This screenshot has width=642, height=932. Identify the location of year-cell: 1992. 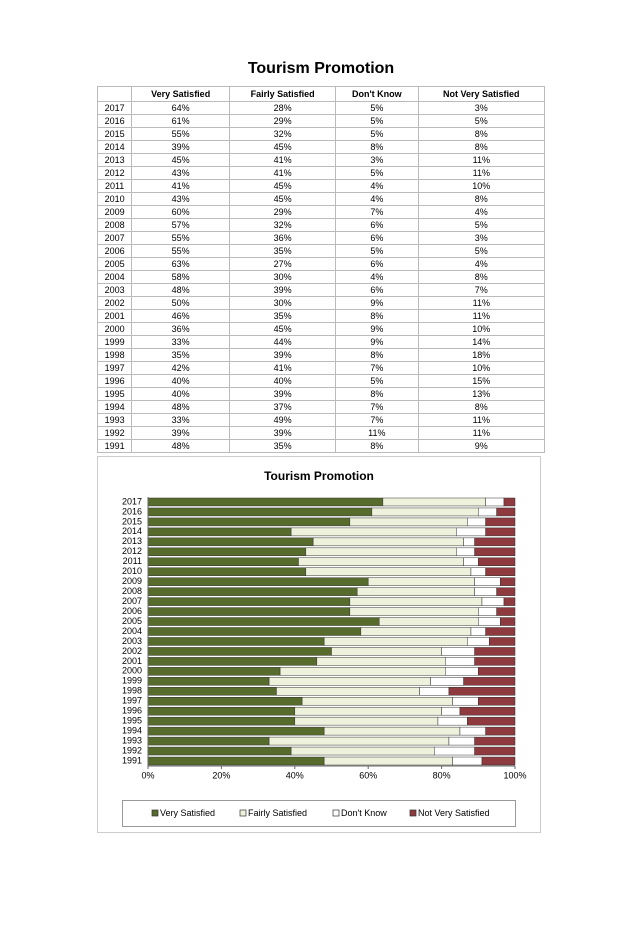
(114, 433).